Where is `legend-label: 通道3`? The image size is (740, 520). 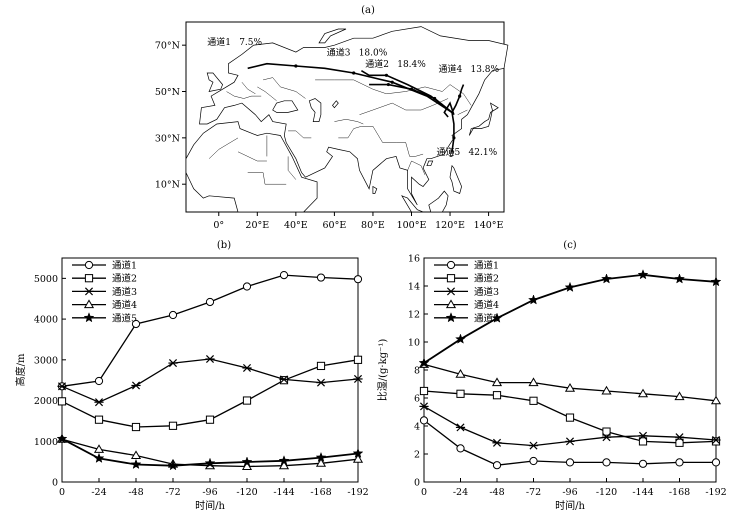
legend-label: 通道3 is located at coordinates (486, 292).